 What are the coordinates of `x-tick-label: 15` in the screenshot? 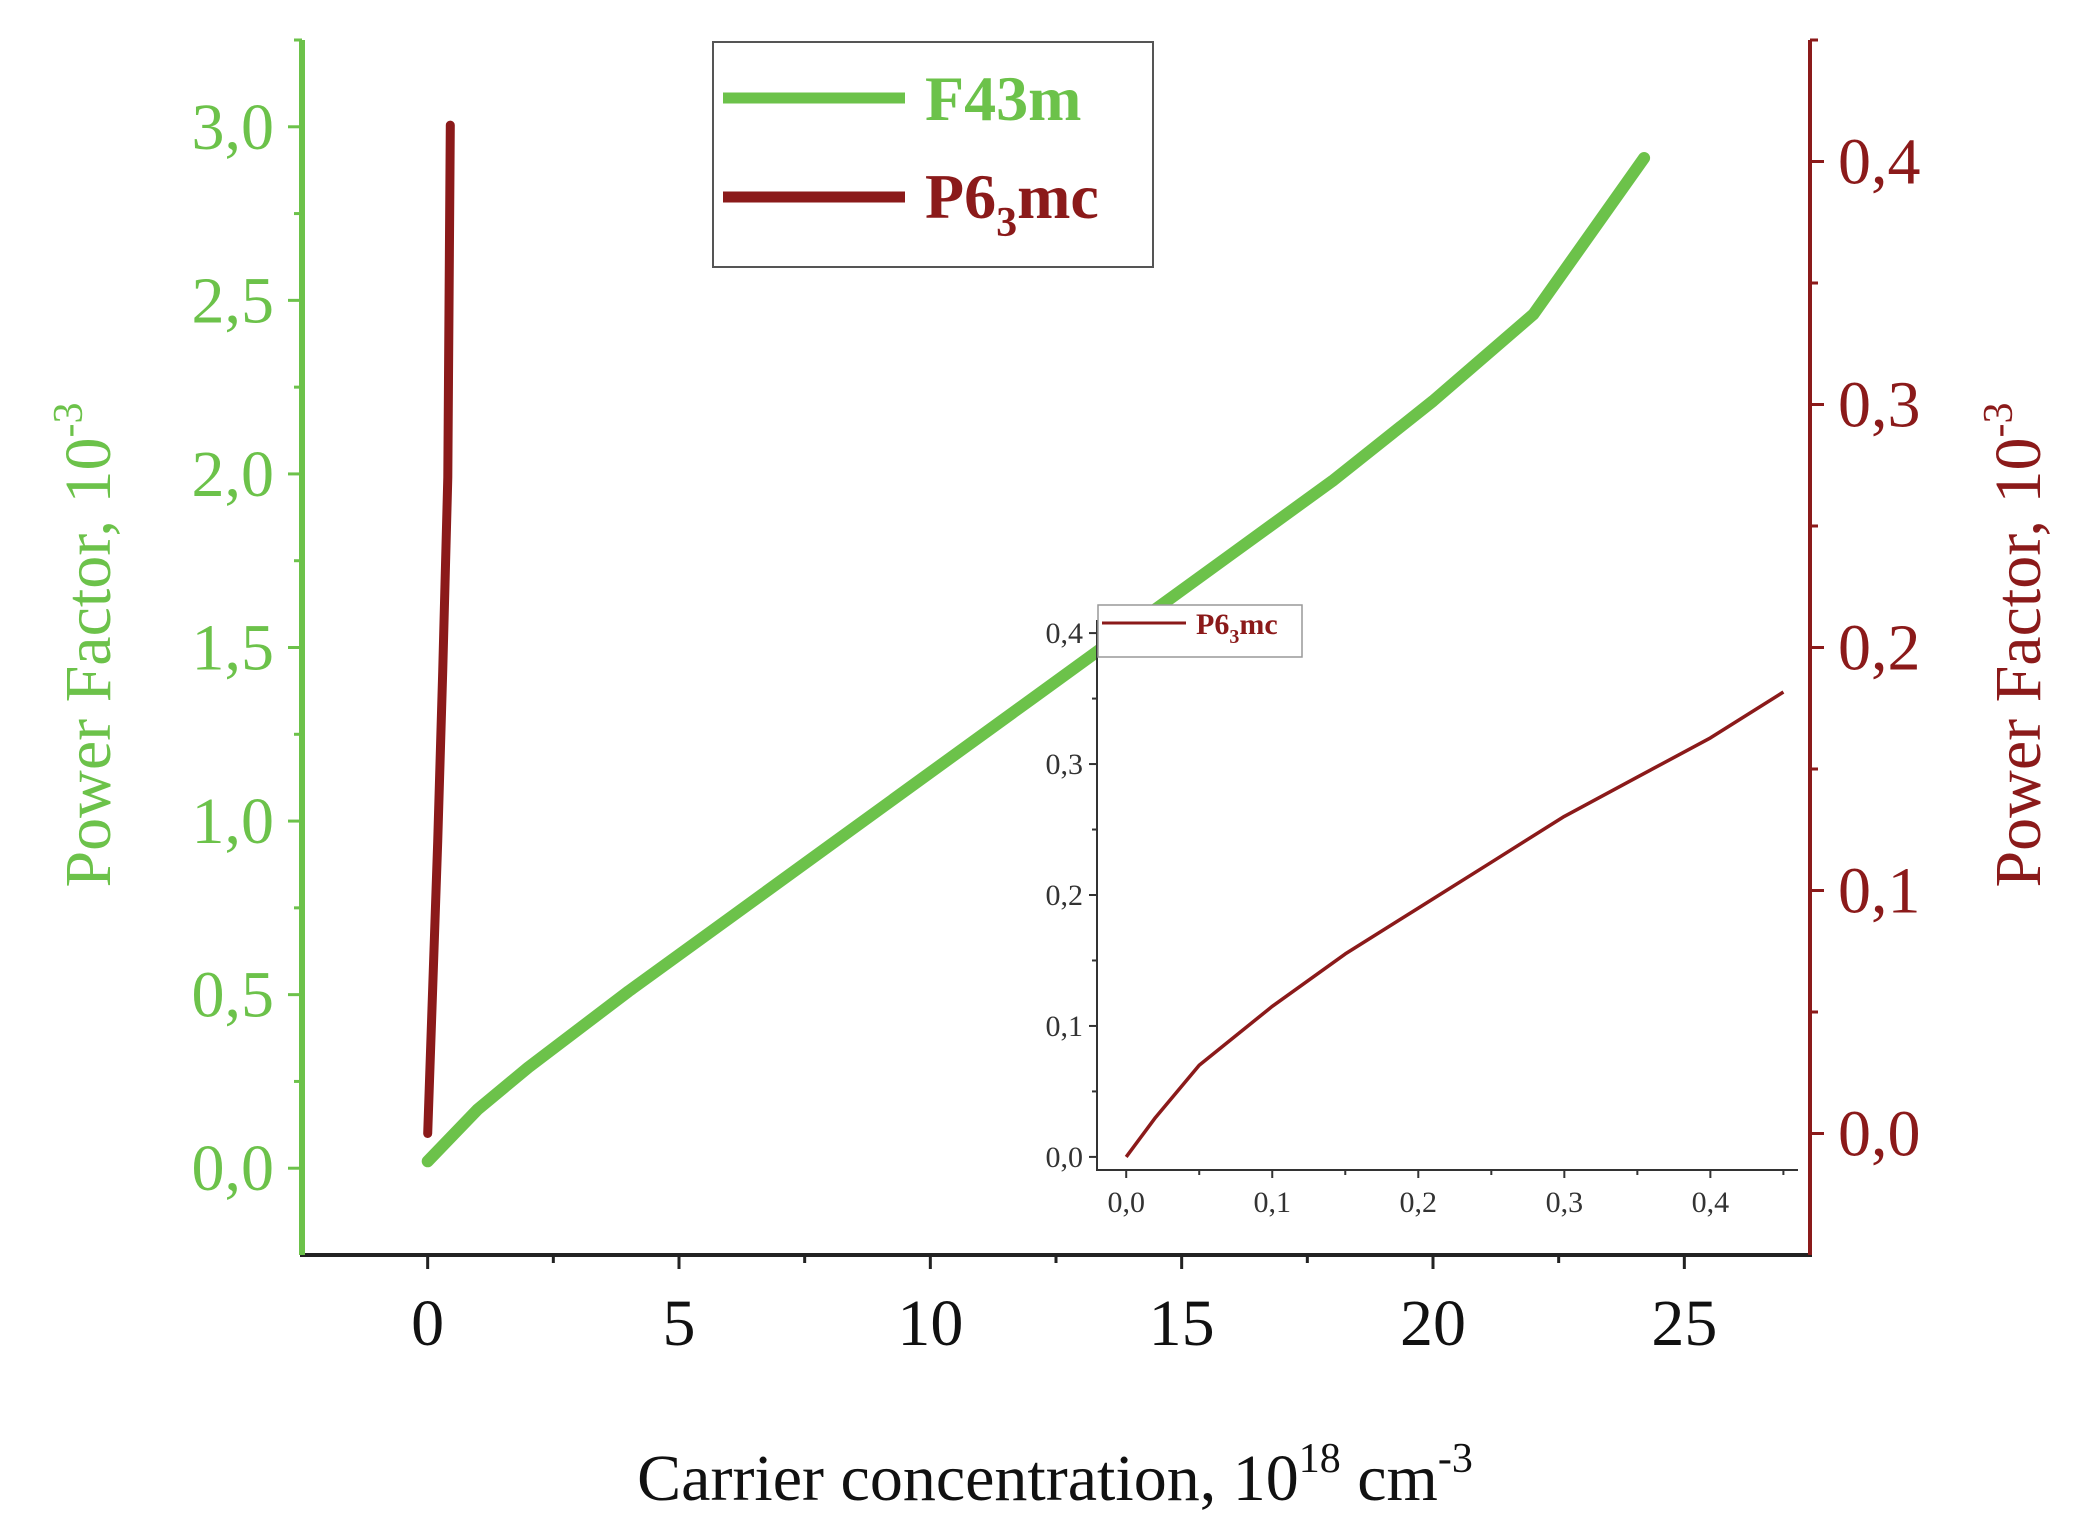 It's located at (1182, 1323).